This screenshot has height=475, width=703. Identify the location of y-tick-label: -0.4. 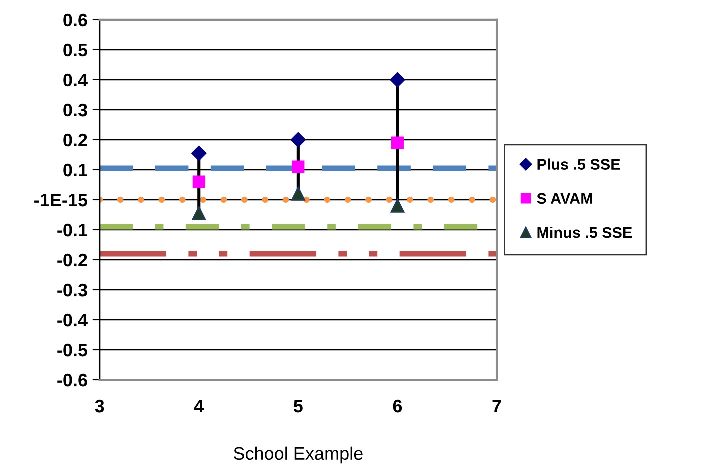
(73, 320).